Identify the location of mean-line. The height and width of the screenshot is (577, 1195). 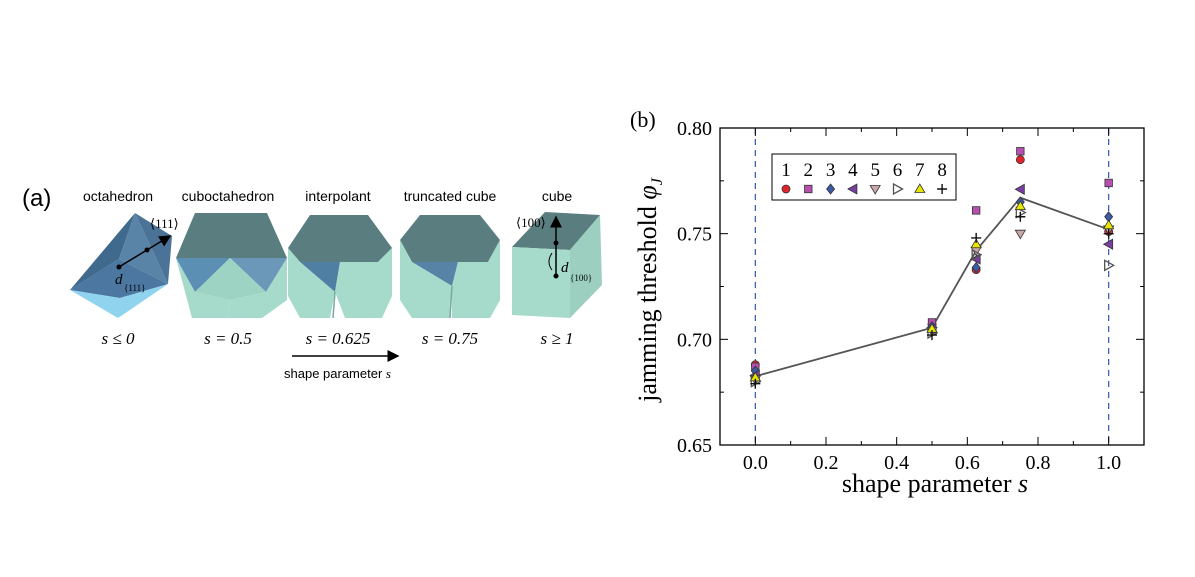
(932, 287).